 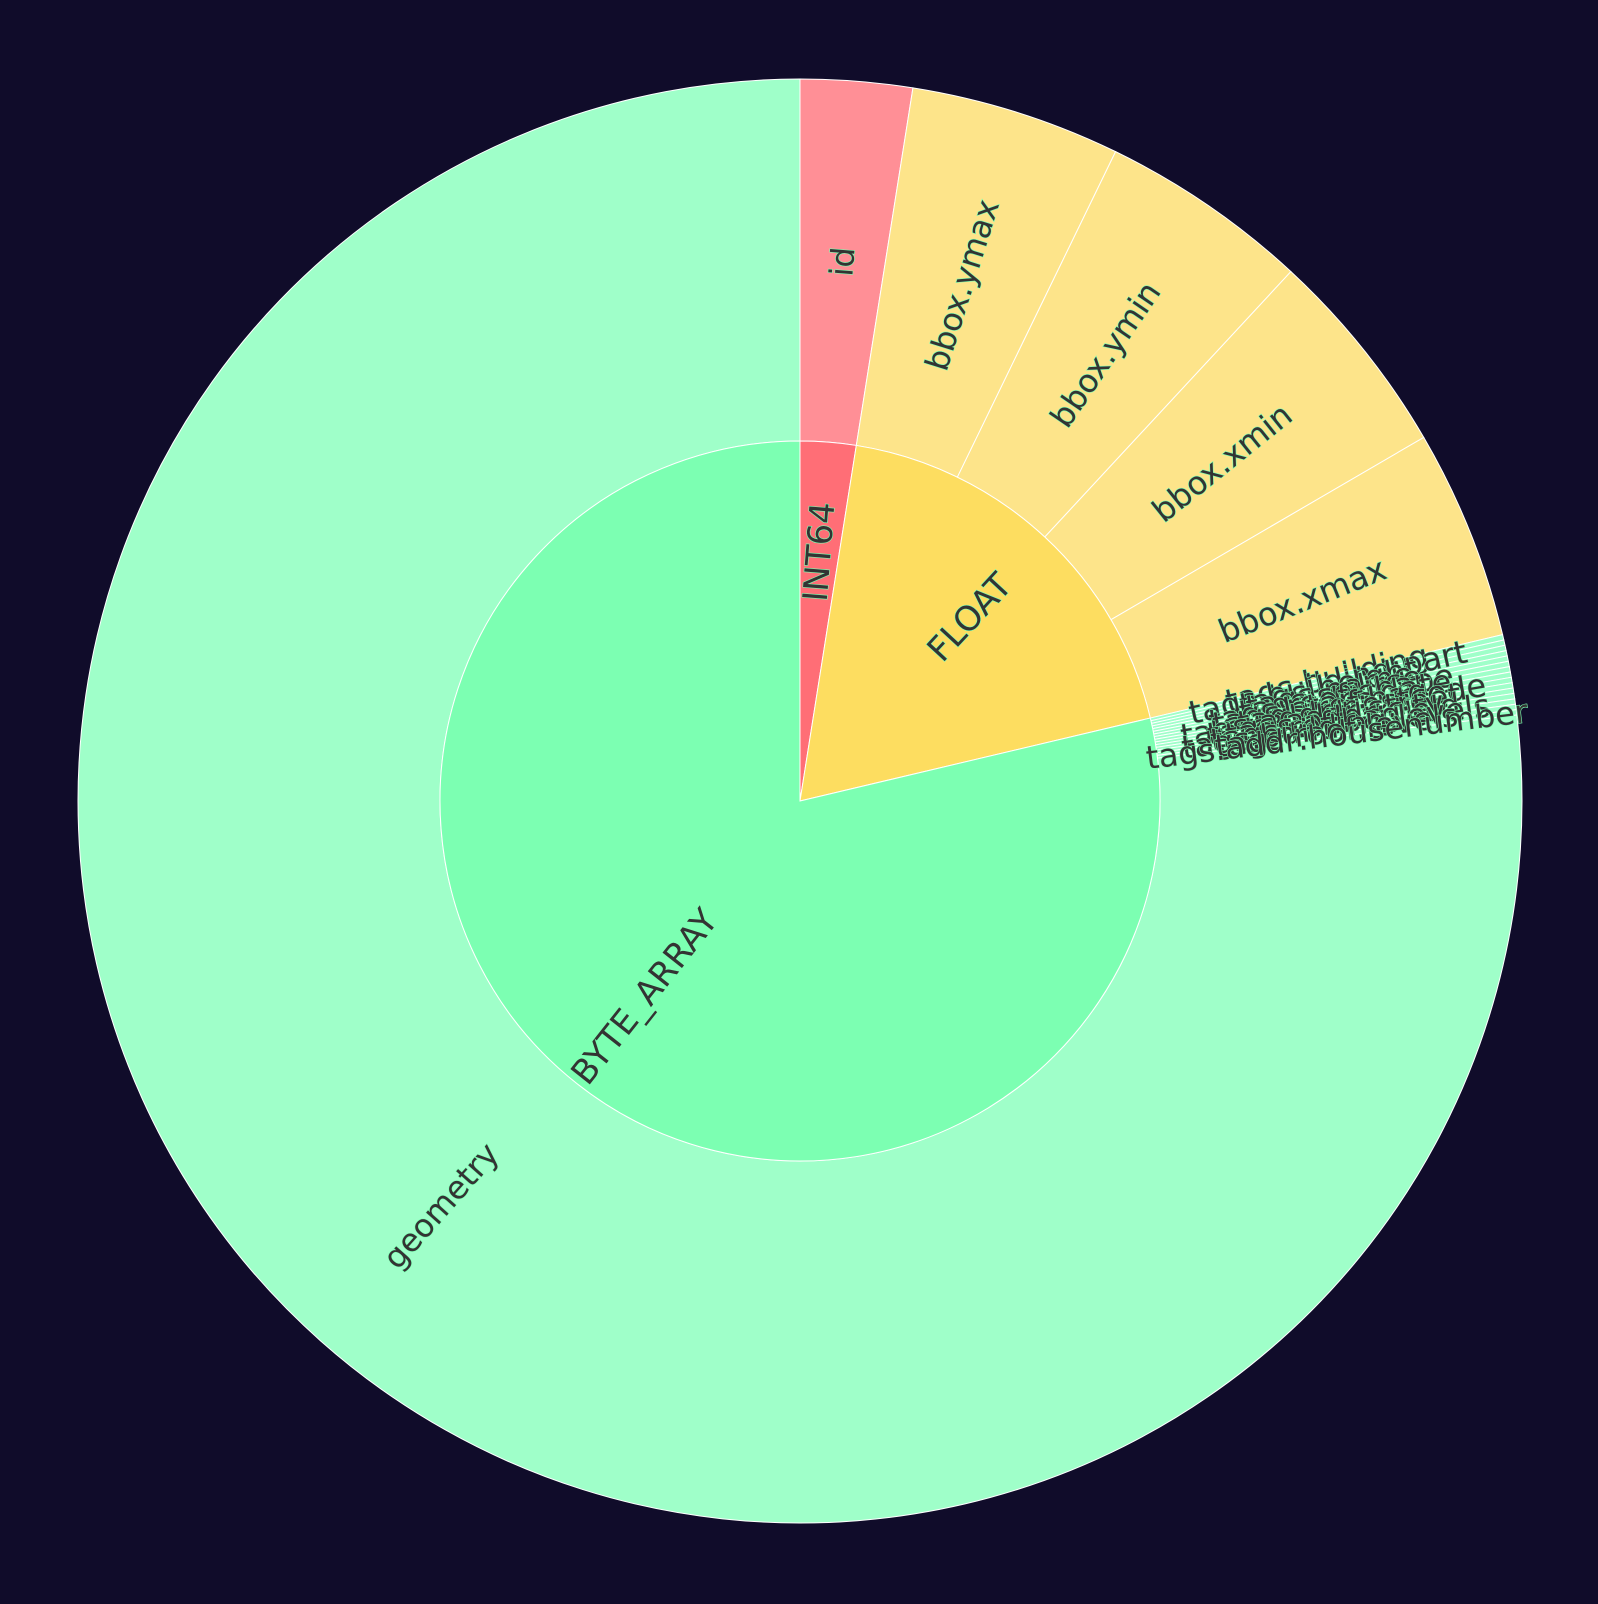 I want to click on inner-segment-float, so click(x=975, y=623).